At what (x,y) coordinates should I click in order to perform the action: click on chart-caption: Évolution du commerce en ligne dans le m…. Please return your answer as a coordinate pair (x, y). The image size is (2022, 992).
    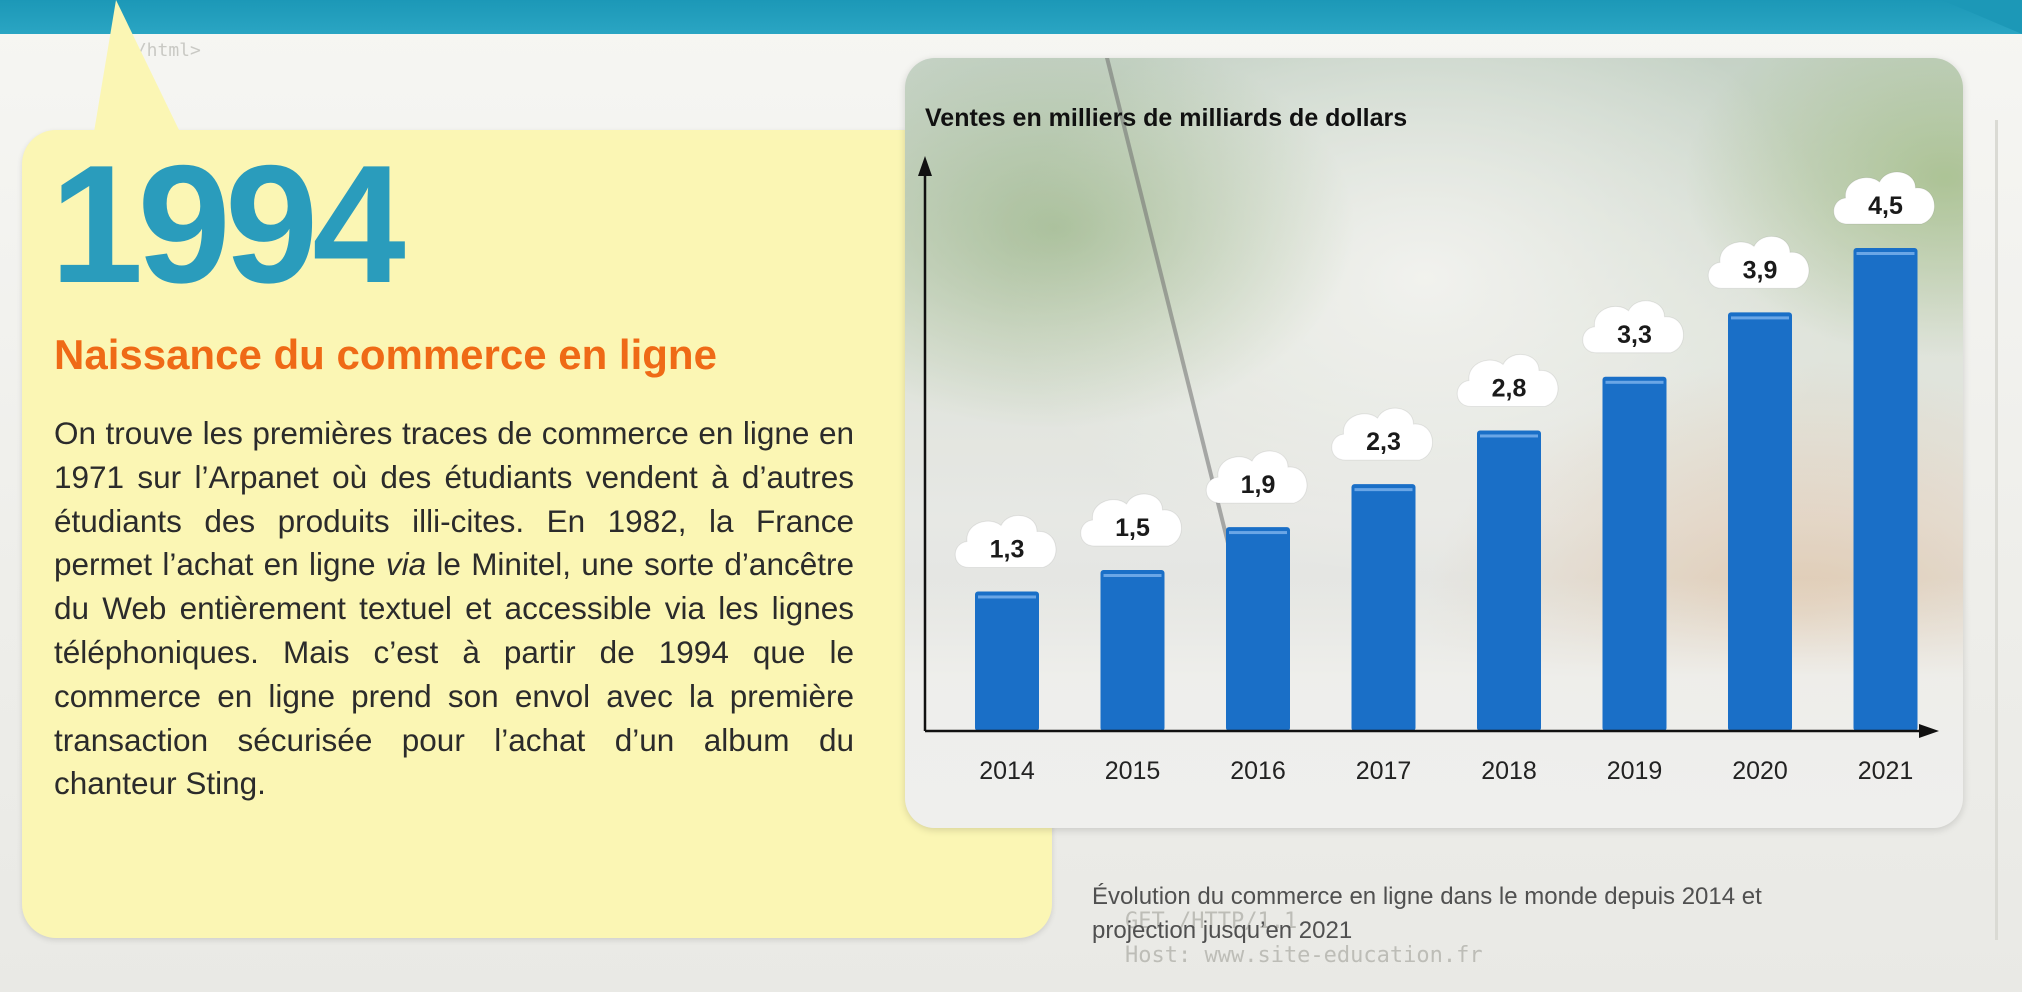
    Looking at the image, I should click on (1427, 913).